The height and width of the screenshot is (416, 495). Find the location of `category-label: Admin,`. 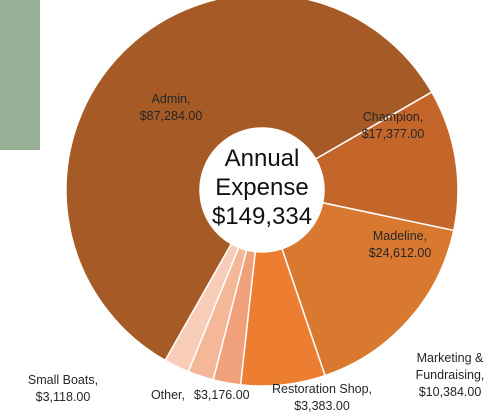

category-label: Admin, is located at coordinates (171, 99).